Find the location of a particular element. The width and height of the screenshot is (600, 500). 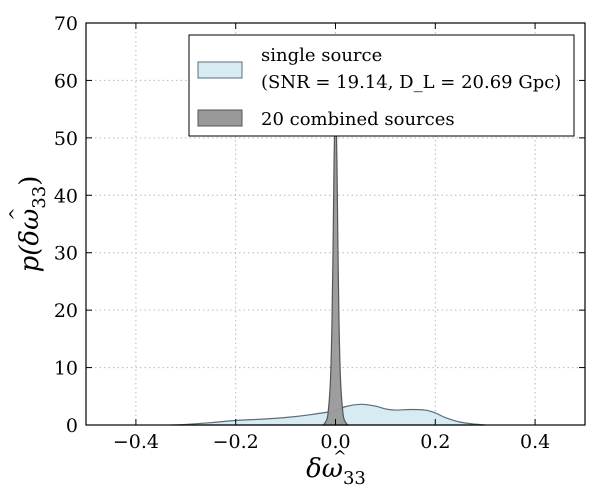

x-axis-hat-icon: ^ is located at coordinates (339, 456).